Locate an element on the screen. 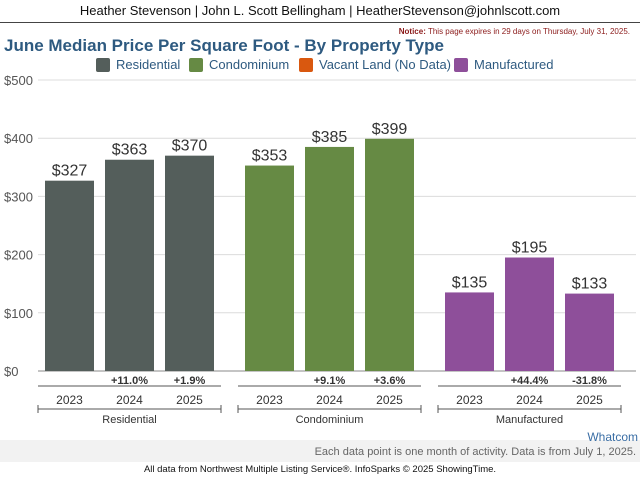  legend-item-residential: Residential is located at coordinates (138, 64).